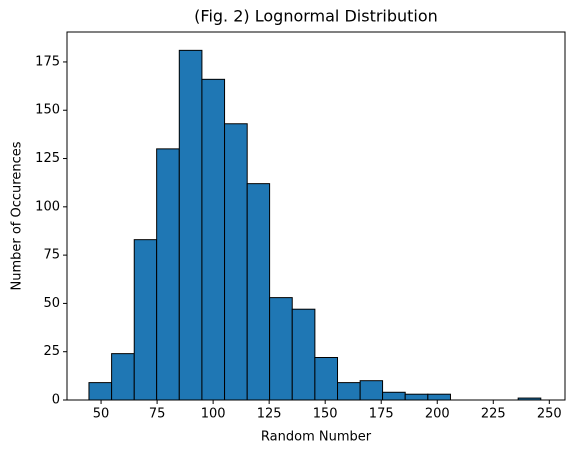 The height and width of the screenshot is (454, 581). What do you see at coordinates (17, 215) in the screenshot?
I see `y-axis-label: Number of Occurences` at bounding box center [17, 215].